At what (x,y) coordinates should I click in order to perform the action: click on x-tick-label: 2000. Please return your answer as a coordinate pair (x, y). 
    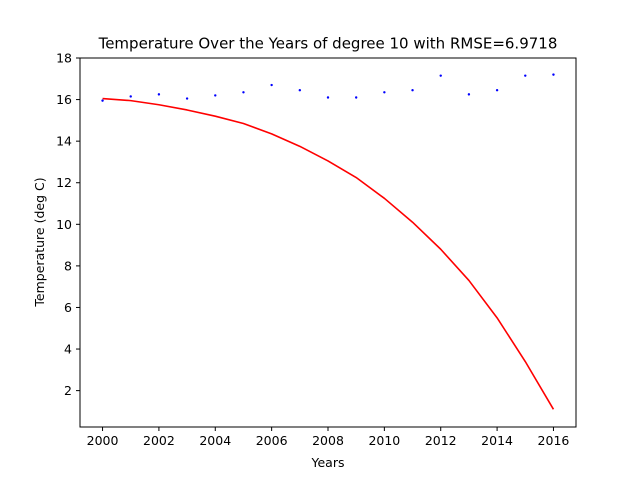
    Looking at the image, I should click on (103, 440).